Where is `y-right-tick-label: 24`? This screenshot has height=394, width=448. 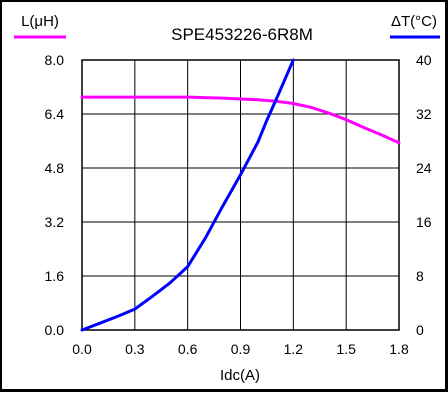 y-right-tick-label: 24 is located at coordinates (424, 168).